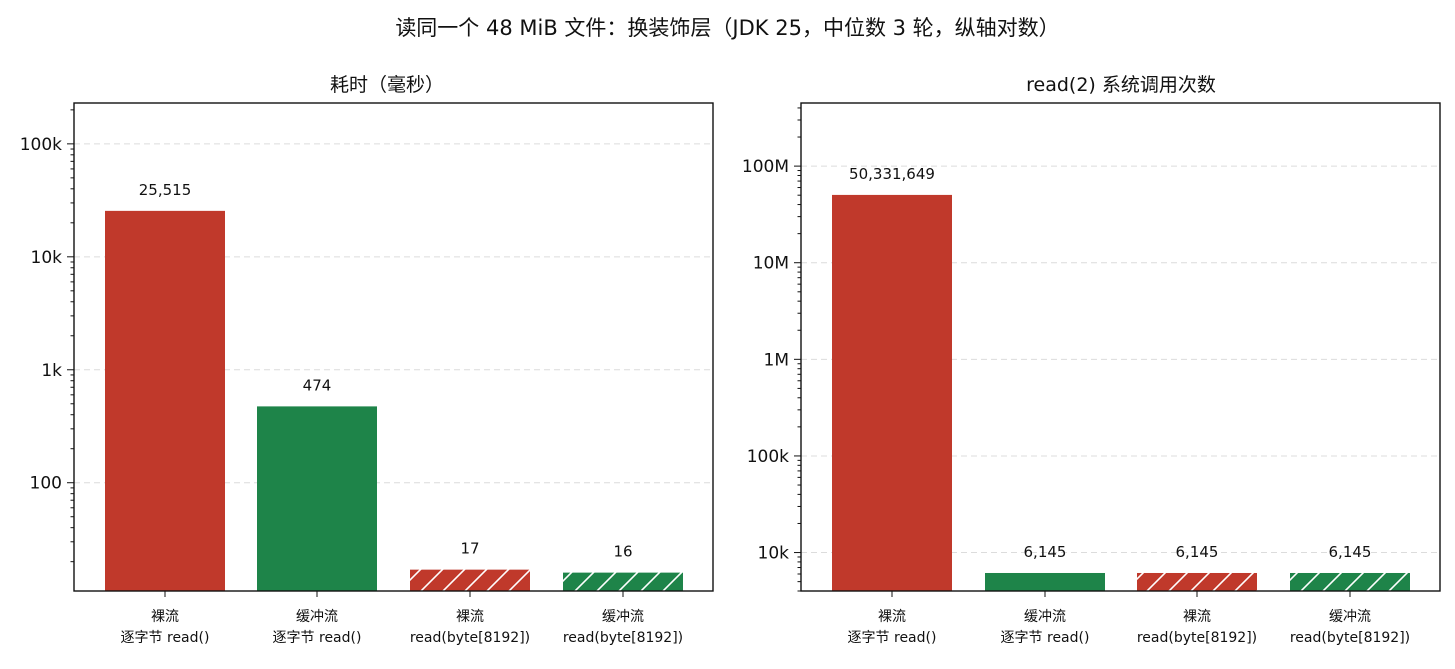 The image size is (1455, 669). I want to click on data-label: 50,331,649, so click(892, 174).